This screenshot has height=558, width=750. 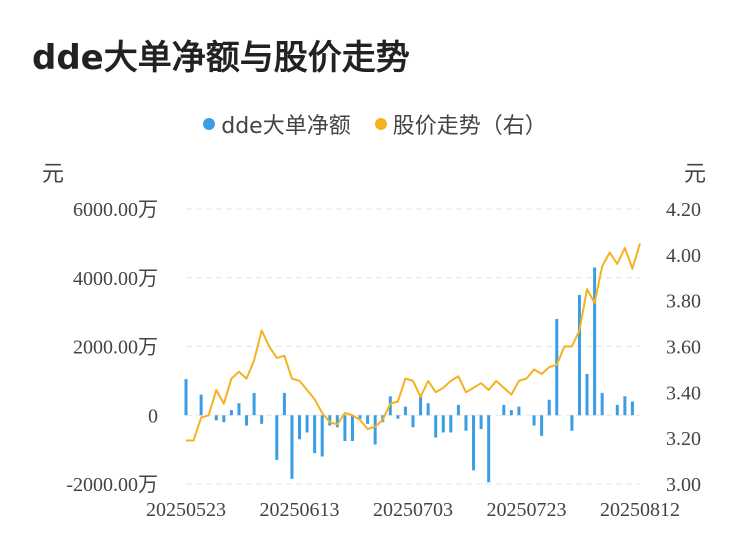 I want to click on right-axis-tick-label: 3.40, so click(x=683, y=393).